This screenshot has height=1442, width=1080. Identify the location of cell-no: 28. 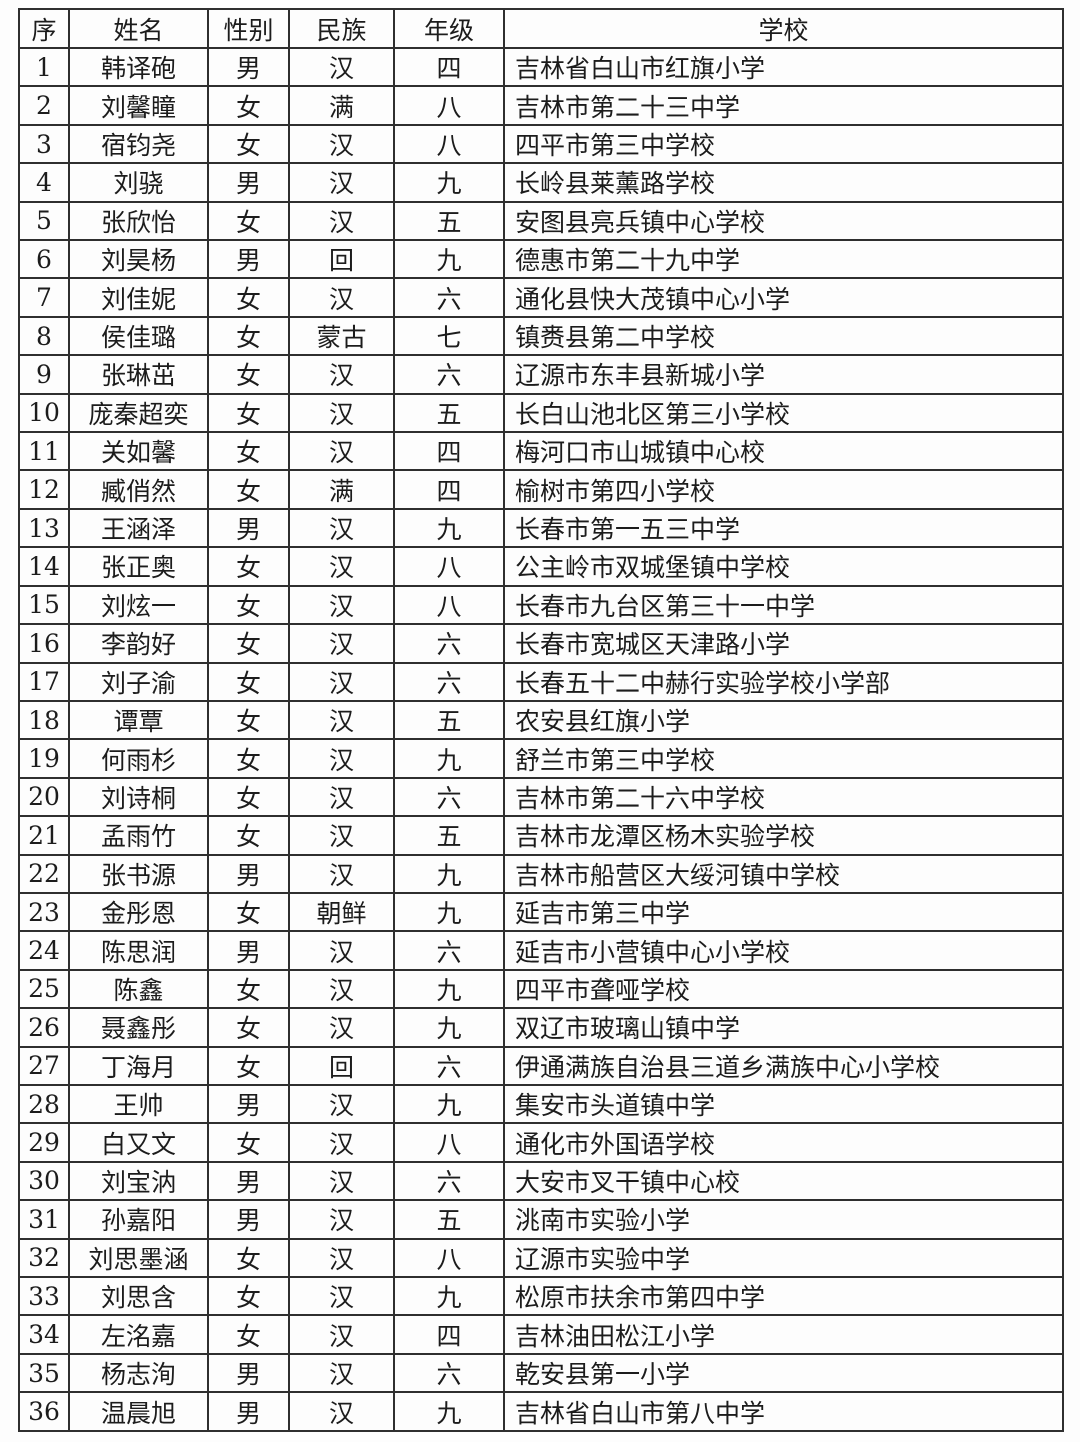
(44, 1104).